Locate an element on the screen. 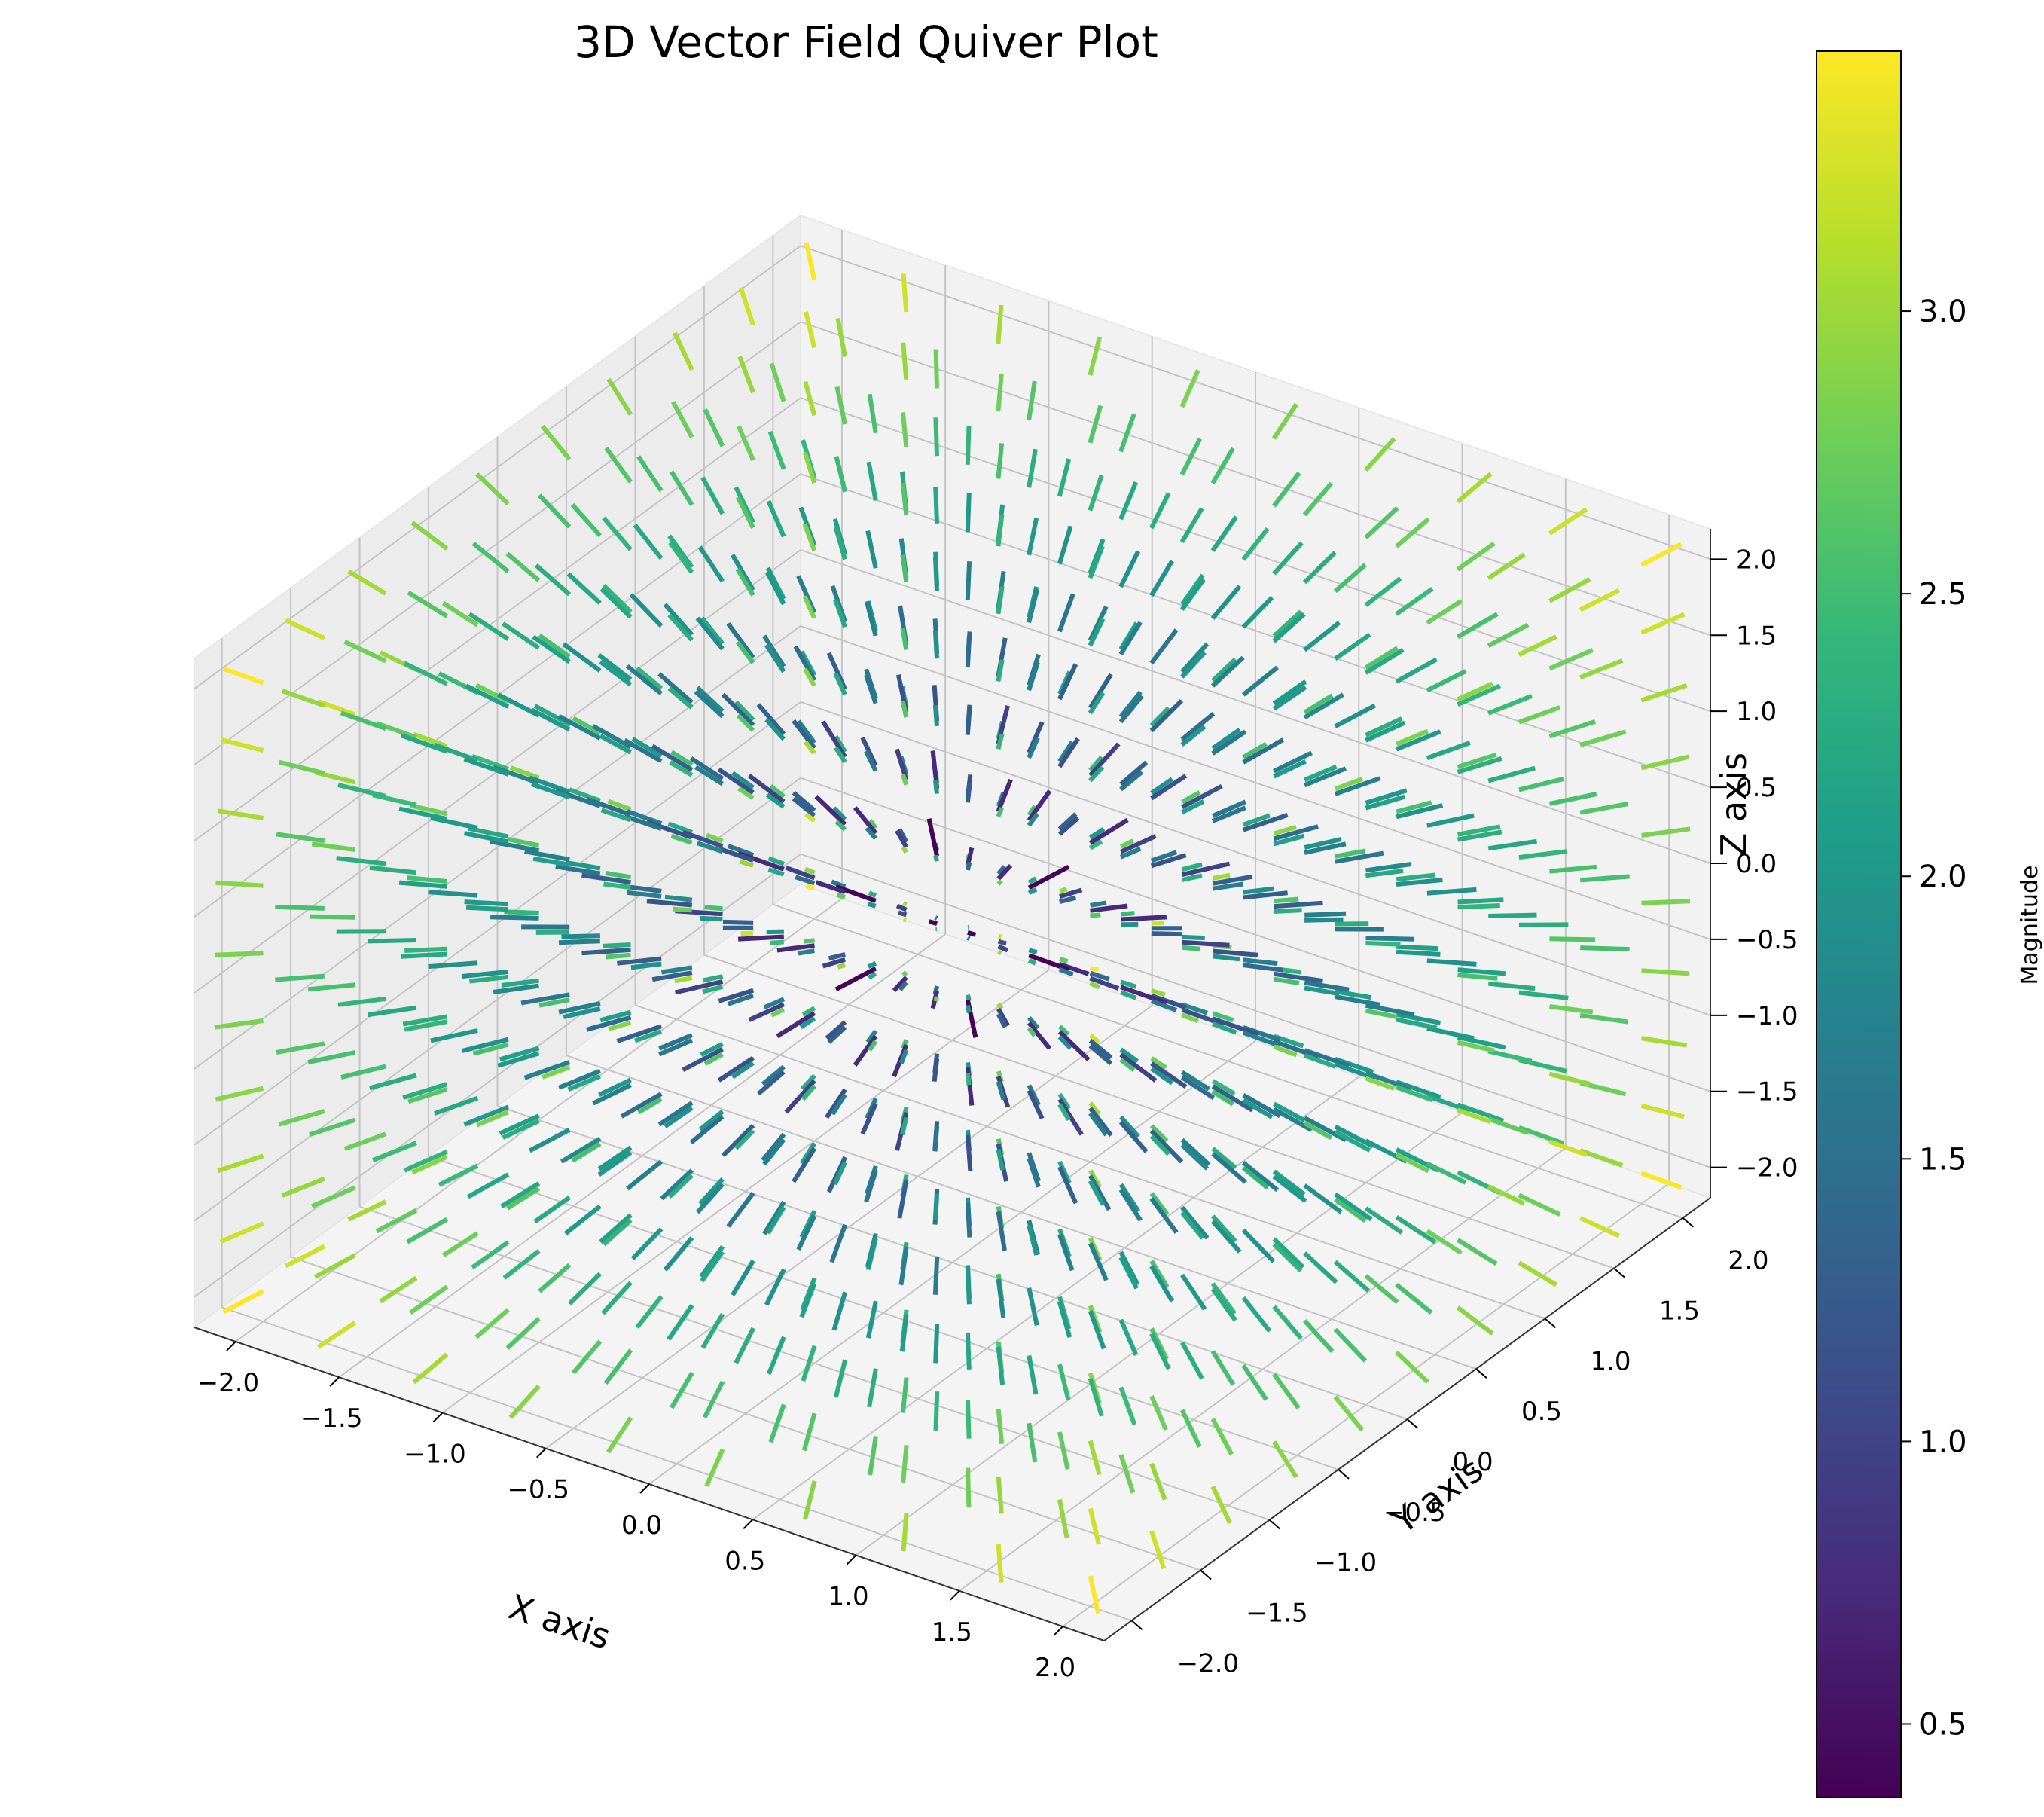 The width and height of the screenshot is (2044, 1817). chart-title: 3D Vector Field Quiver Plot is located at coordinates (866, 42).